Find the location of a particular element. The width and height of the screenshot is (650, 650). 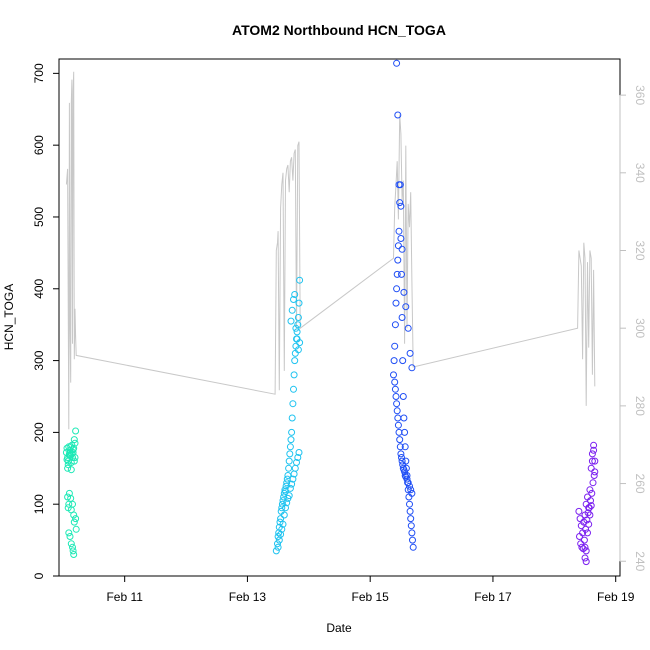

y2-tick-label: 300 is located at coordinates (640, 328).